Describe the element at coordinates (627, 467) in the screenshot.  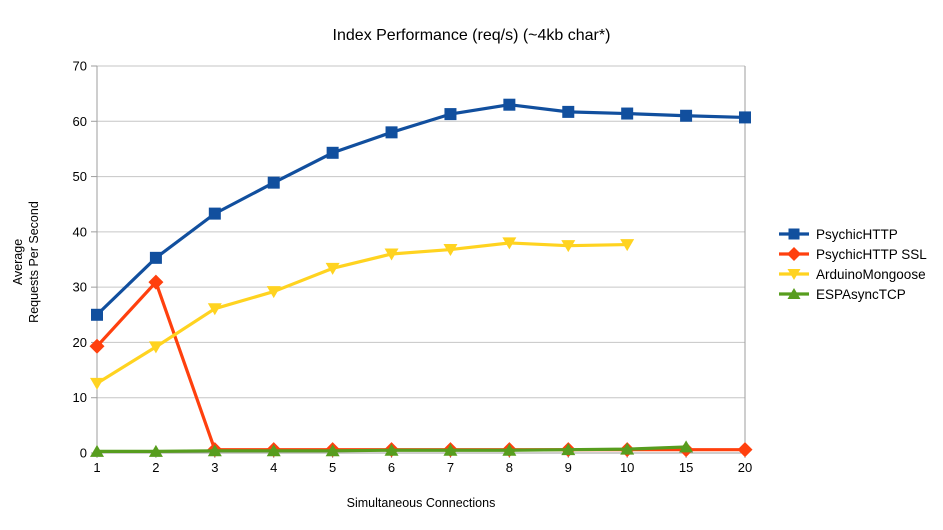
I see `x-tick-label: 10` at that location.